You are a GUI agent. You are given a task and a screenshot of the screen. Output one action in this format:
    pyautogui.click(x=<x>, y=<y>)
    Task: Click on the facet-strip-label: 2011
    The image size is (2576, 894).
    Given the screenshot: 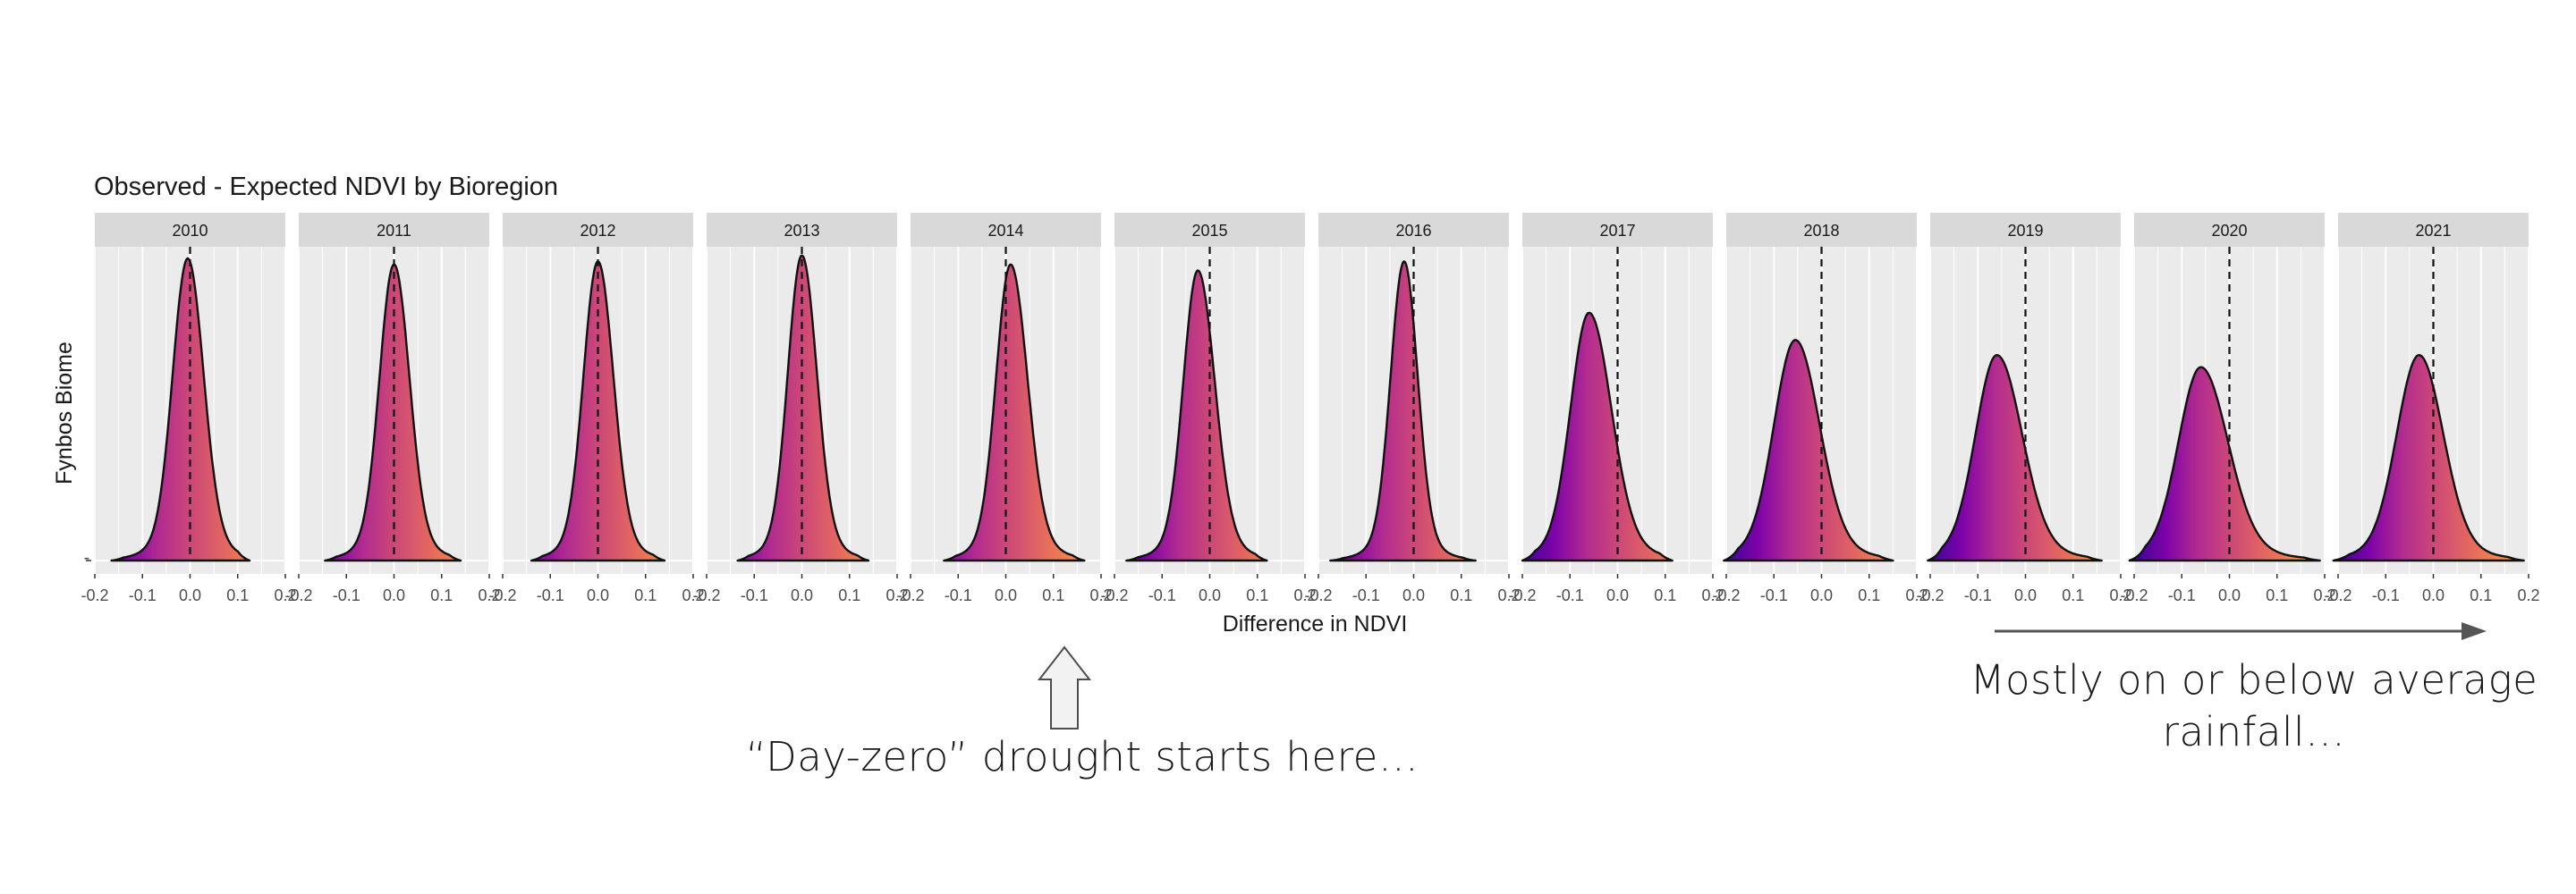 What is the action you would take?
    pyautogui.click(x=394, y=231)
    